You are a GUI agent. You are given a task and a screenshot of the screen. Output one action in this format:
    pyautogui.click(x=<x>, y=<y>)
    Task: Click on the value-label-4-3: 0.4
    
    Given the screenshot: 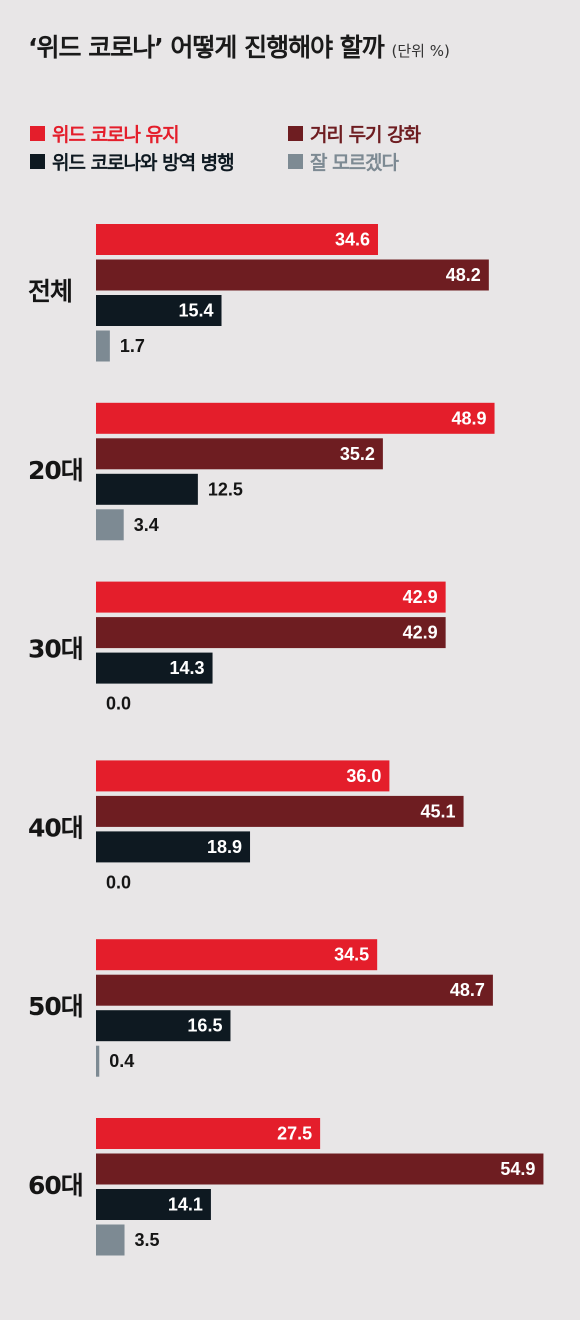 What is the action you would take?
    pyautogui.click(x=121, y=1061)
    